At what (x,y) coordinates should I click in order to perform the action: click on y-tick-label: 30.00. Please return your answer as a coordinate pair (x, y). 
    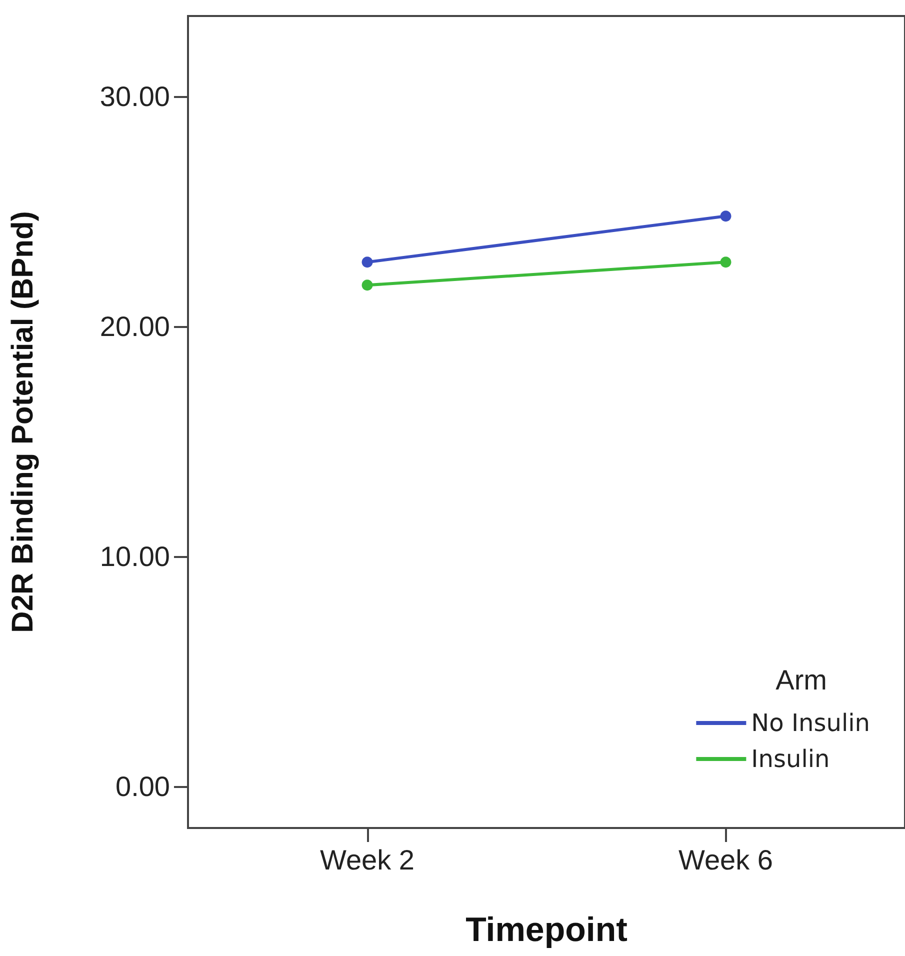
    Looking at the image, I should click on (135, 96).